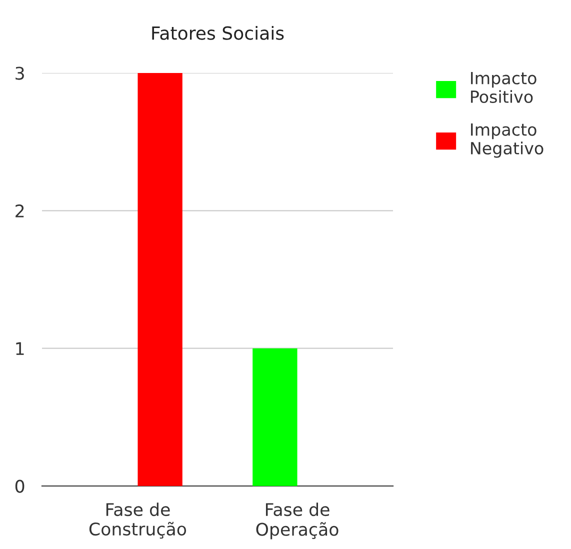 Image resolution: width=571 pixels, height=549 pixels. What do you see at coordinates (137, 520) in the screenshot?
I see `x-tick-label: Fase de Construção` at bounding box center [137, 520].